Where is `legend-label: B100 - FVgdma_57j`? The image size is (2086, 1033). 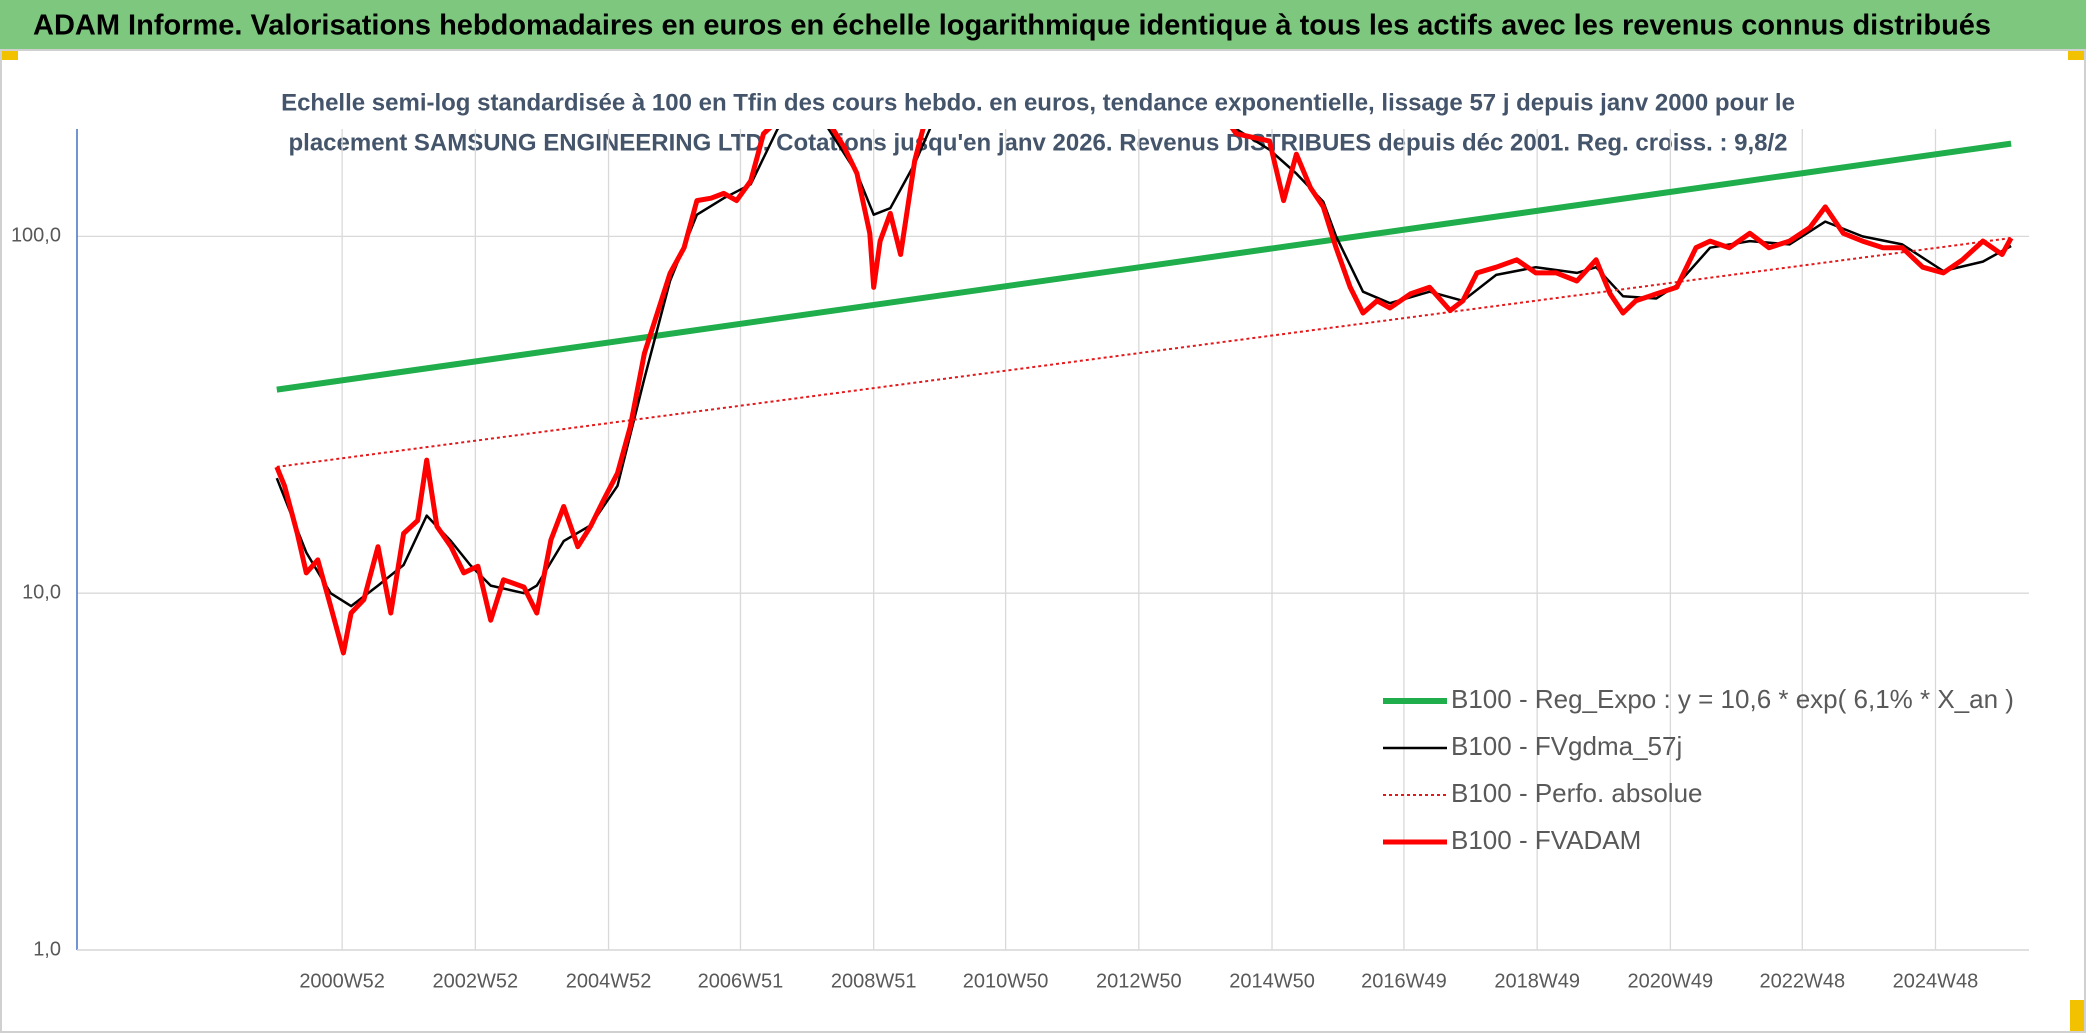
legend-label: B100 - FVgdma_57j is located at coordinates (1566, 746).